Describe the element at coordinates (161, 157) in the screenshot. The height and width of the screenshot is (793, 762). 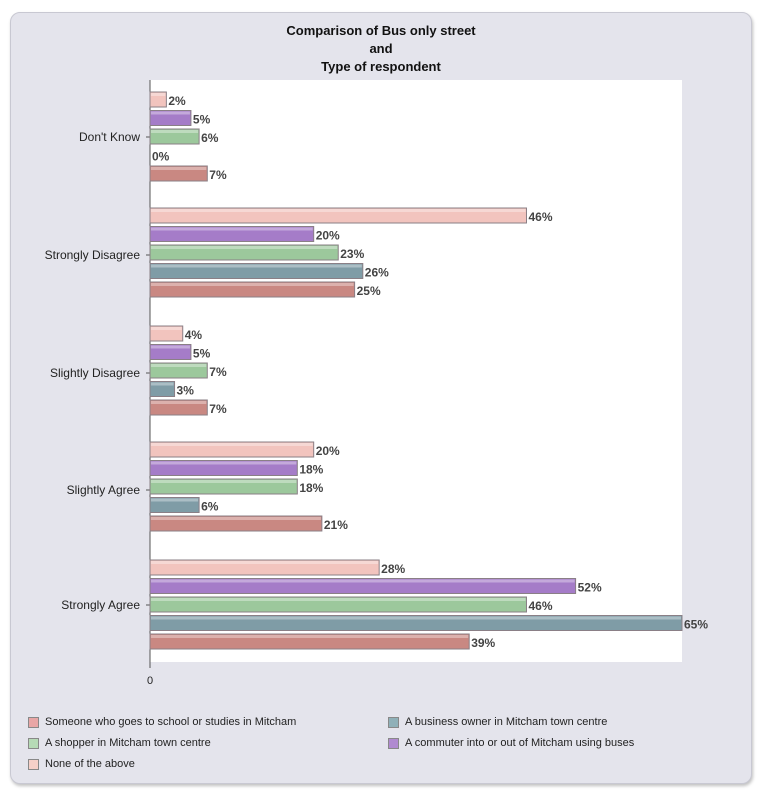
I see `data-label: 0%` at that location.